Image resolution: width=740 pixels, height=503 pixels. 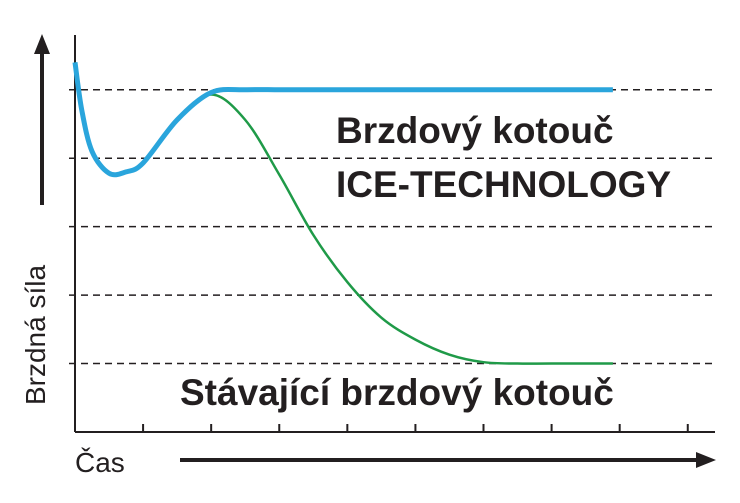 I want to click on y-arrow-head, so click(x=42, y=44).